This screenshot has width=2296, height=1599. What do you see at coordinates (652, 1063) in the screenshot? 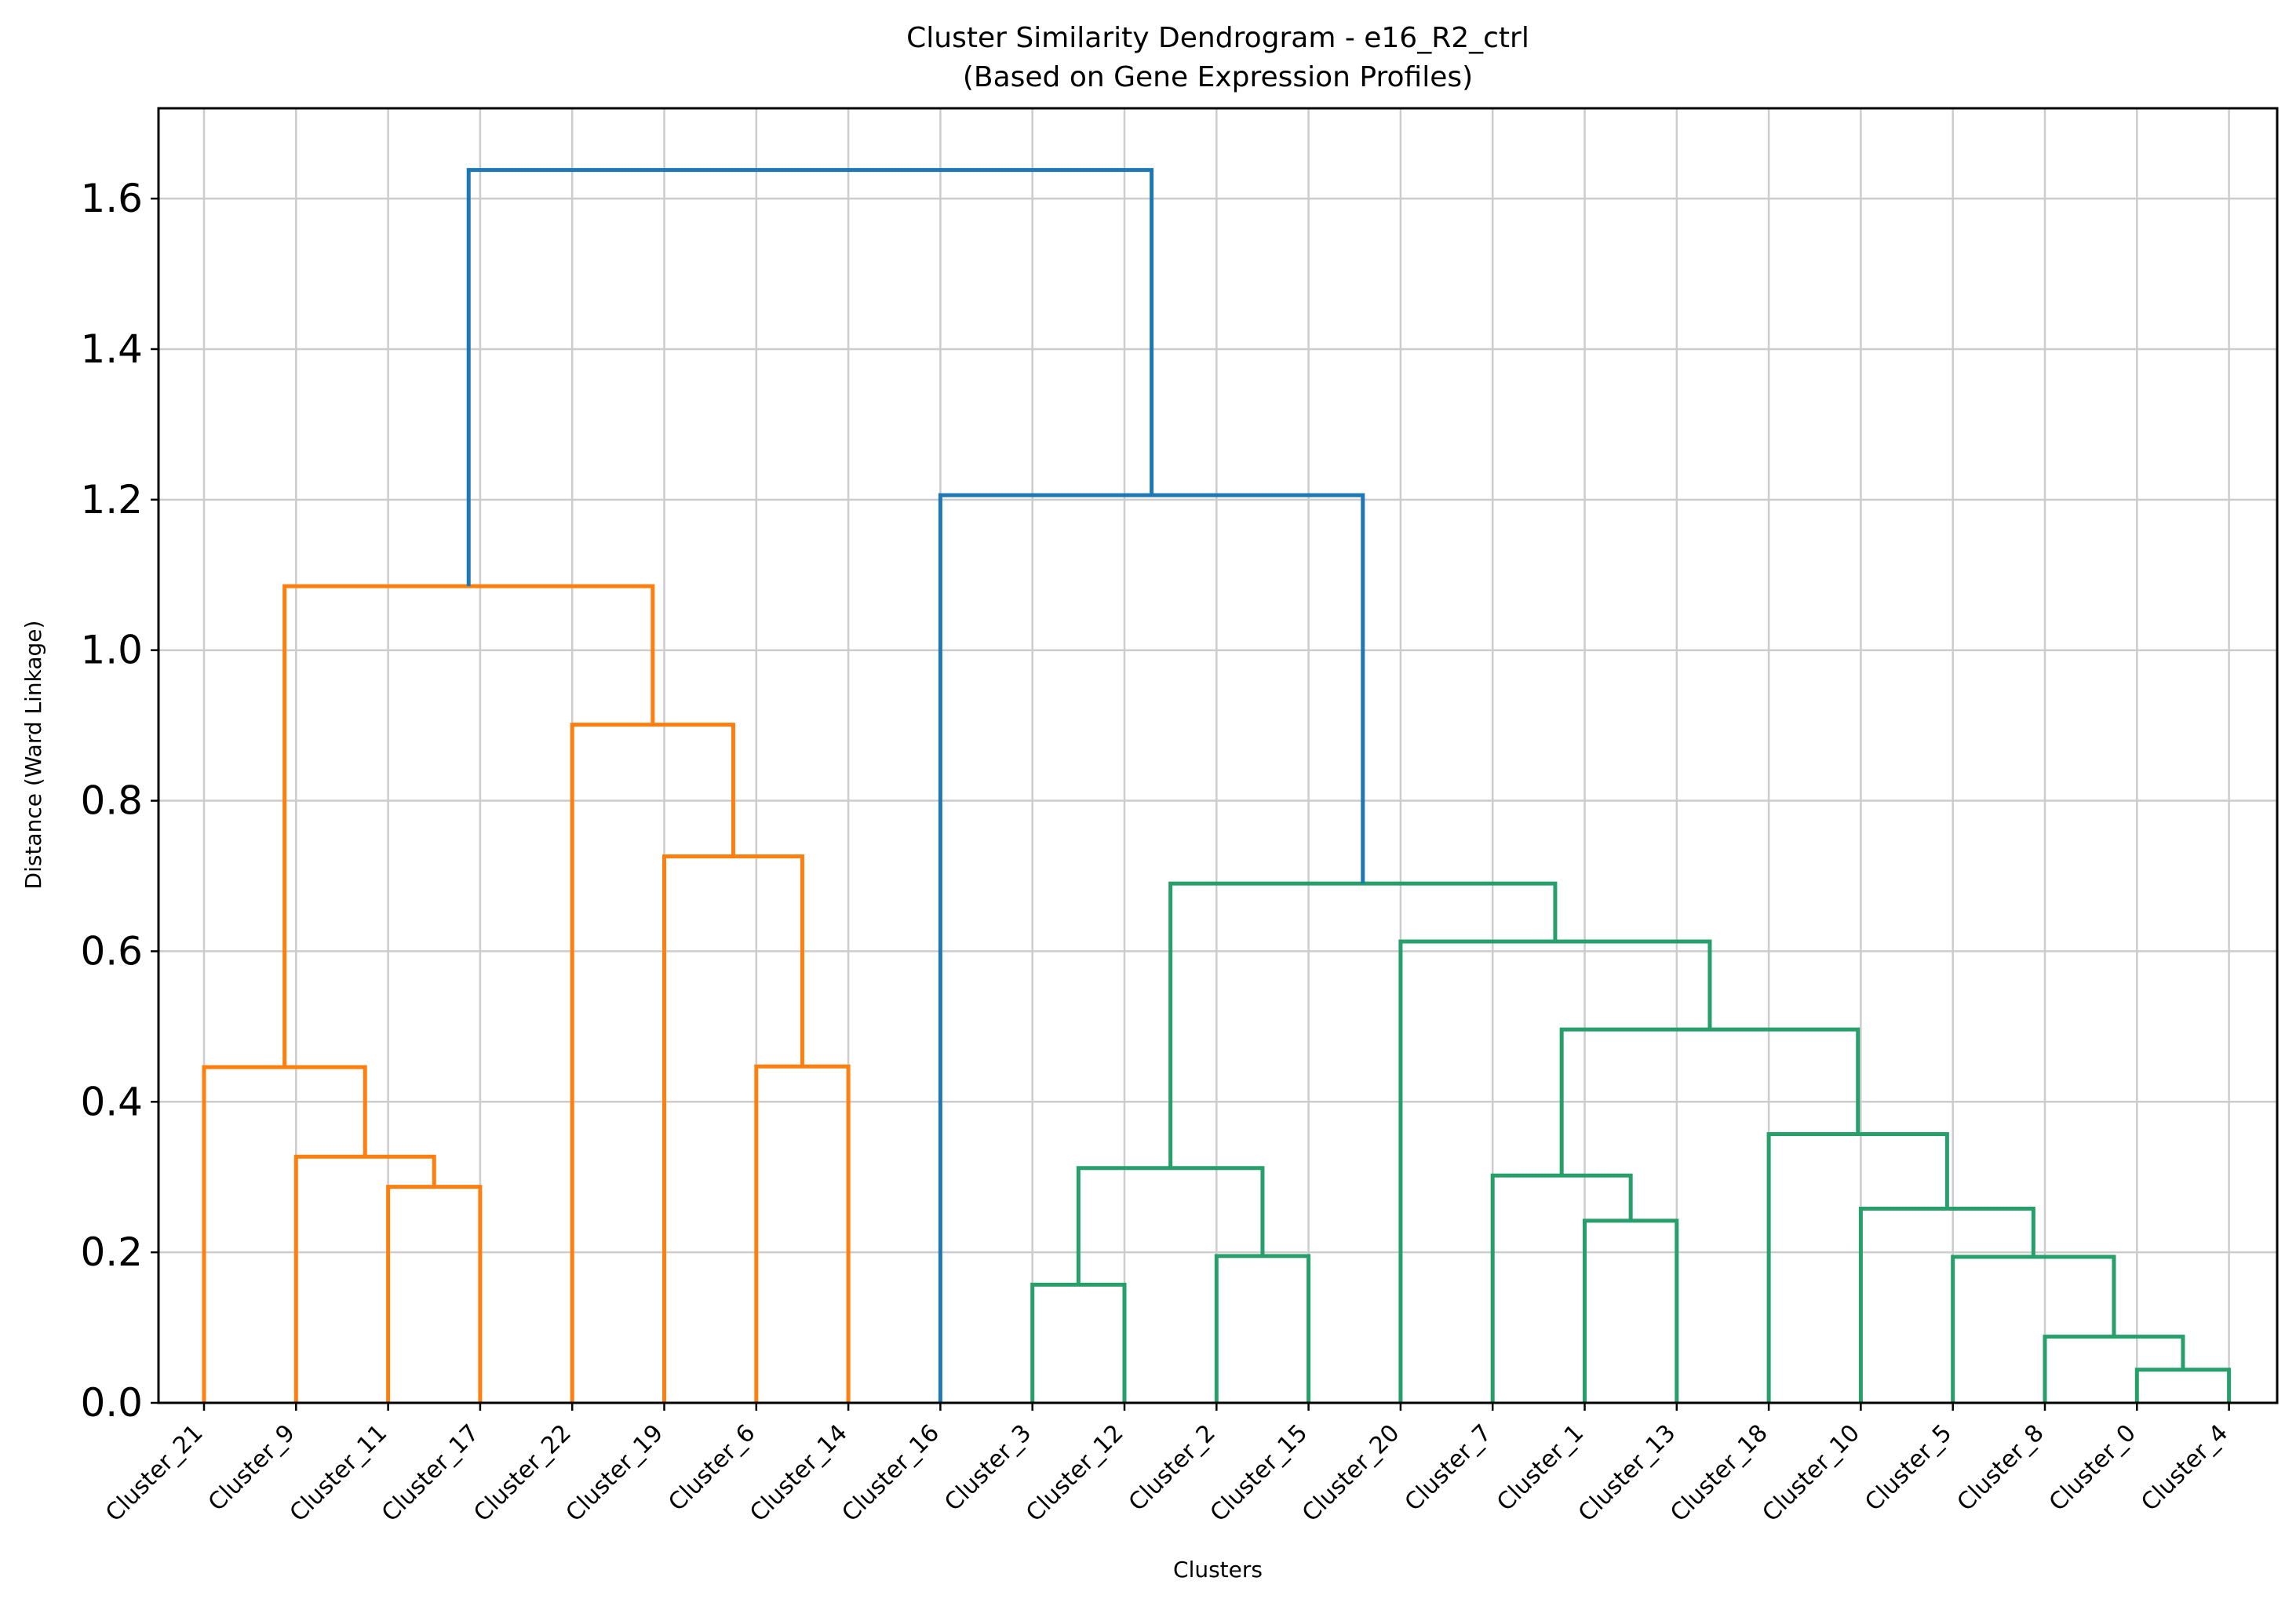
I see `dendrogram-link-m6` at bounding box center [652, 1063].